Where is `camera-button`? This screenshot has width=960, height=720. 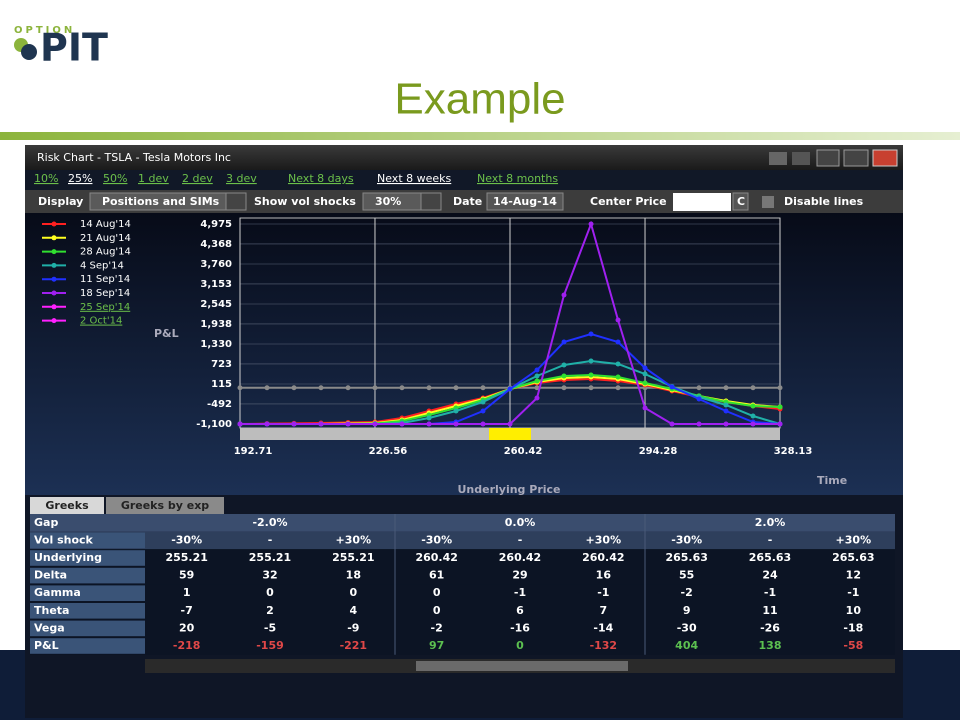 camera-button is located at coordinates (778, 158).